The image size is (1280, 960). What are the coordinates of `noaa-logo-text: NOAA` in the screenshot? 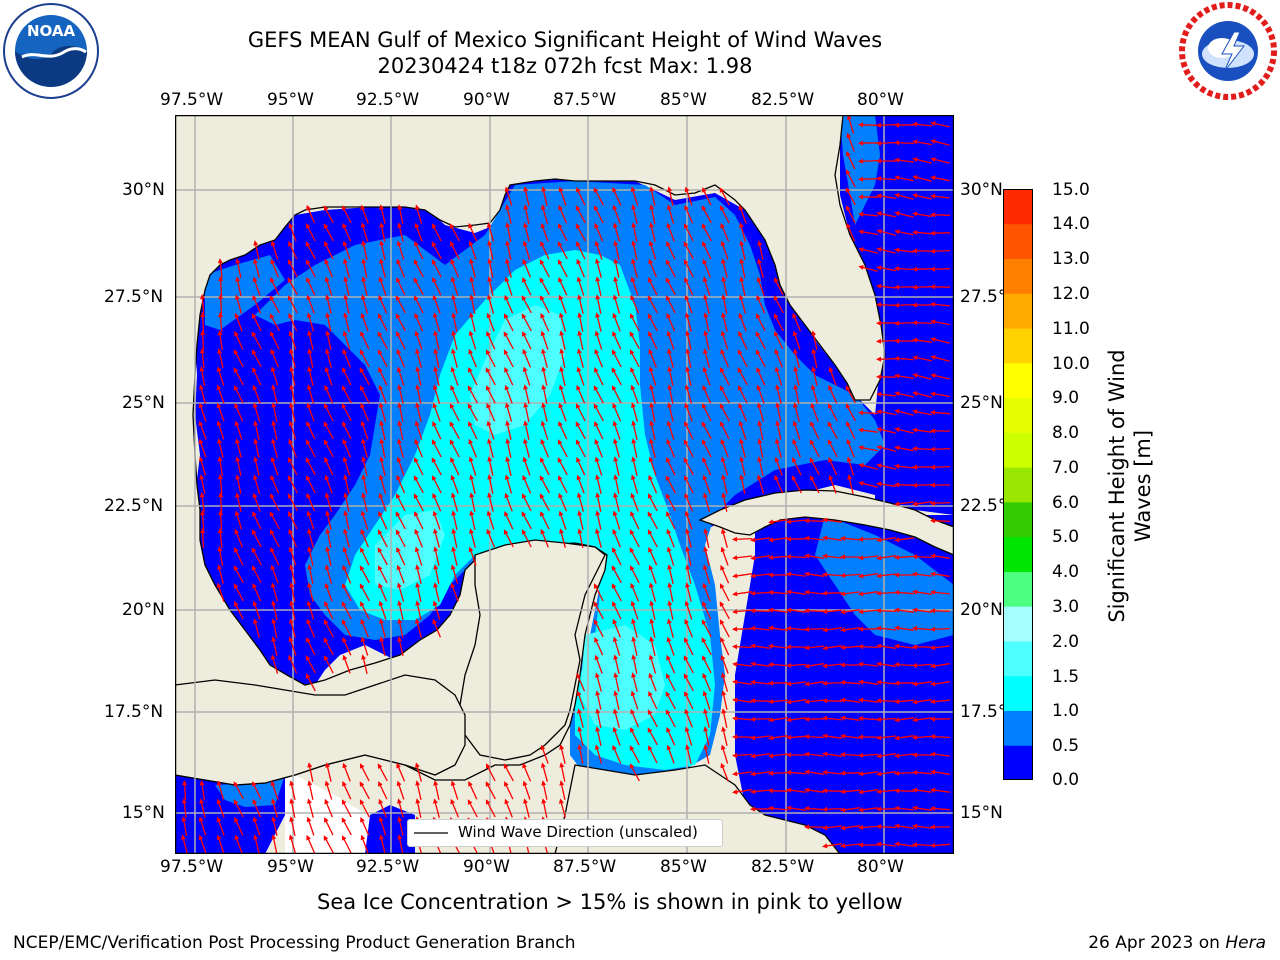 It's located at (51, 31).